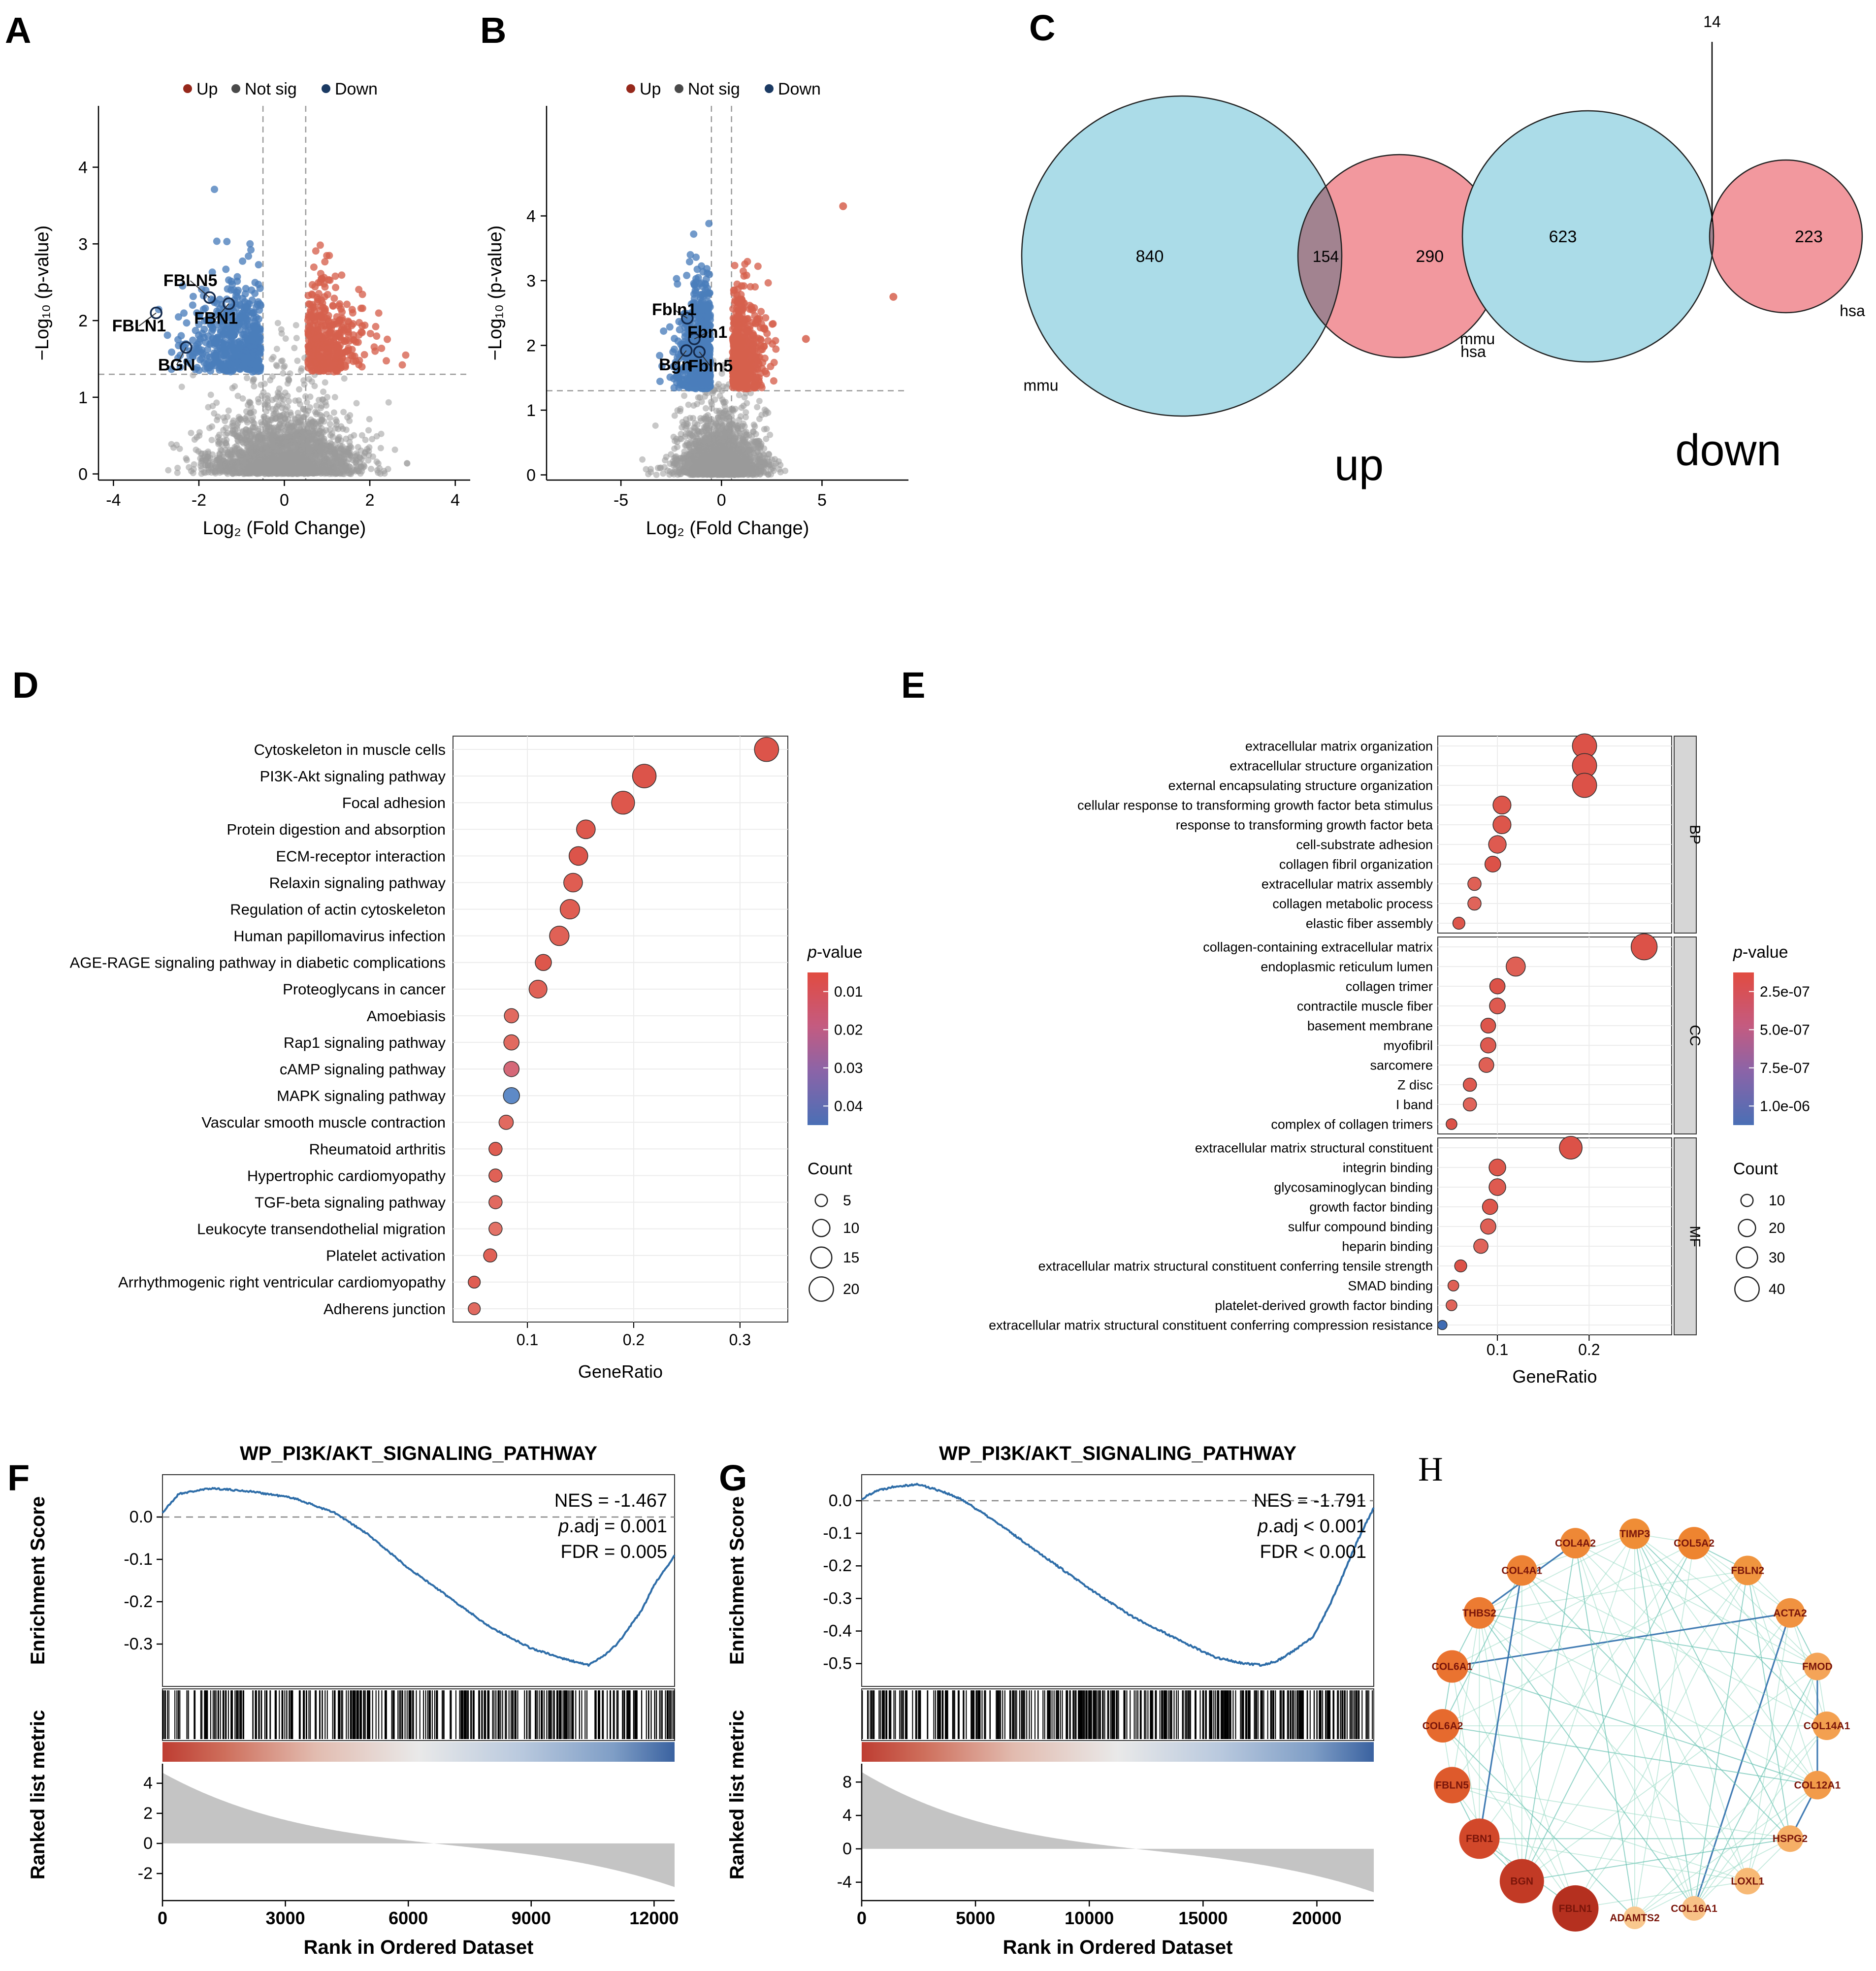 This screenshot has width=1876, height=1971. I want to click on count-legend-title: Count, so click(830, 1169).